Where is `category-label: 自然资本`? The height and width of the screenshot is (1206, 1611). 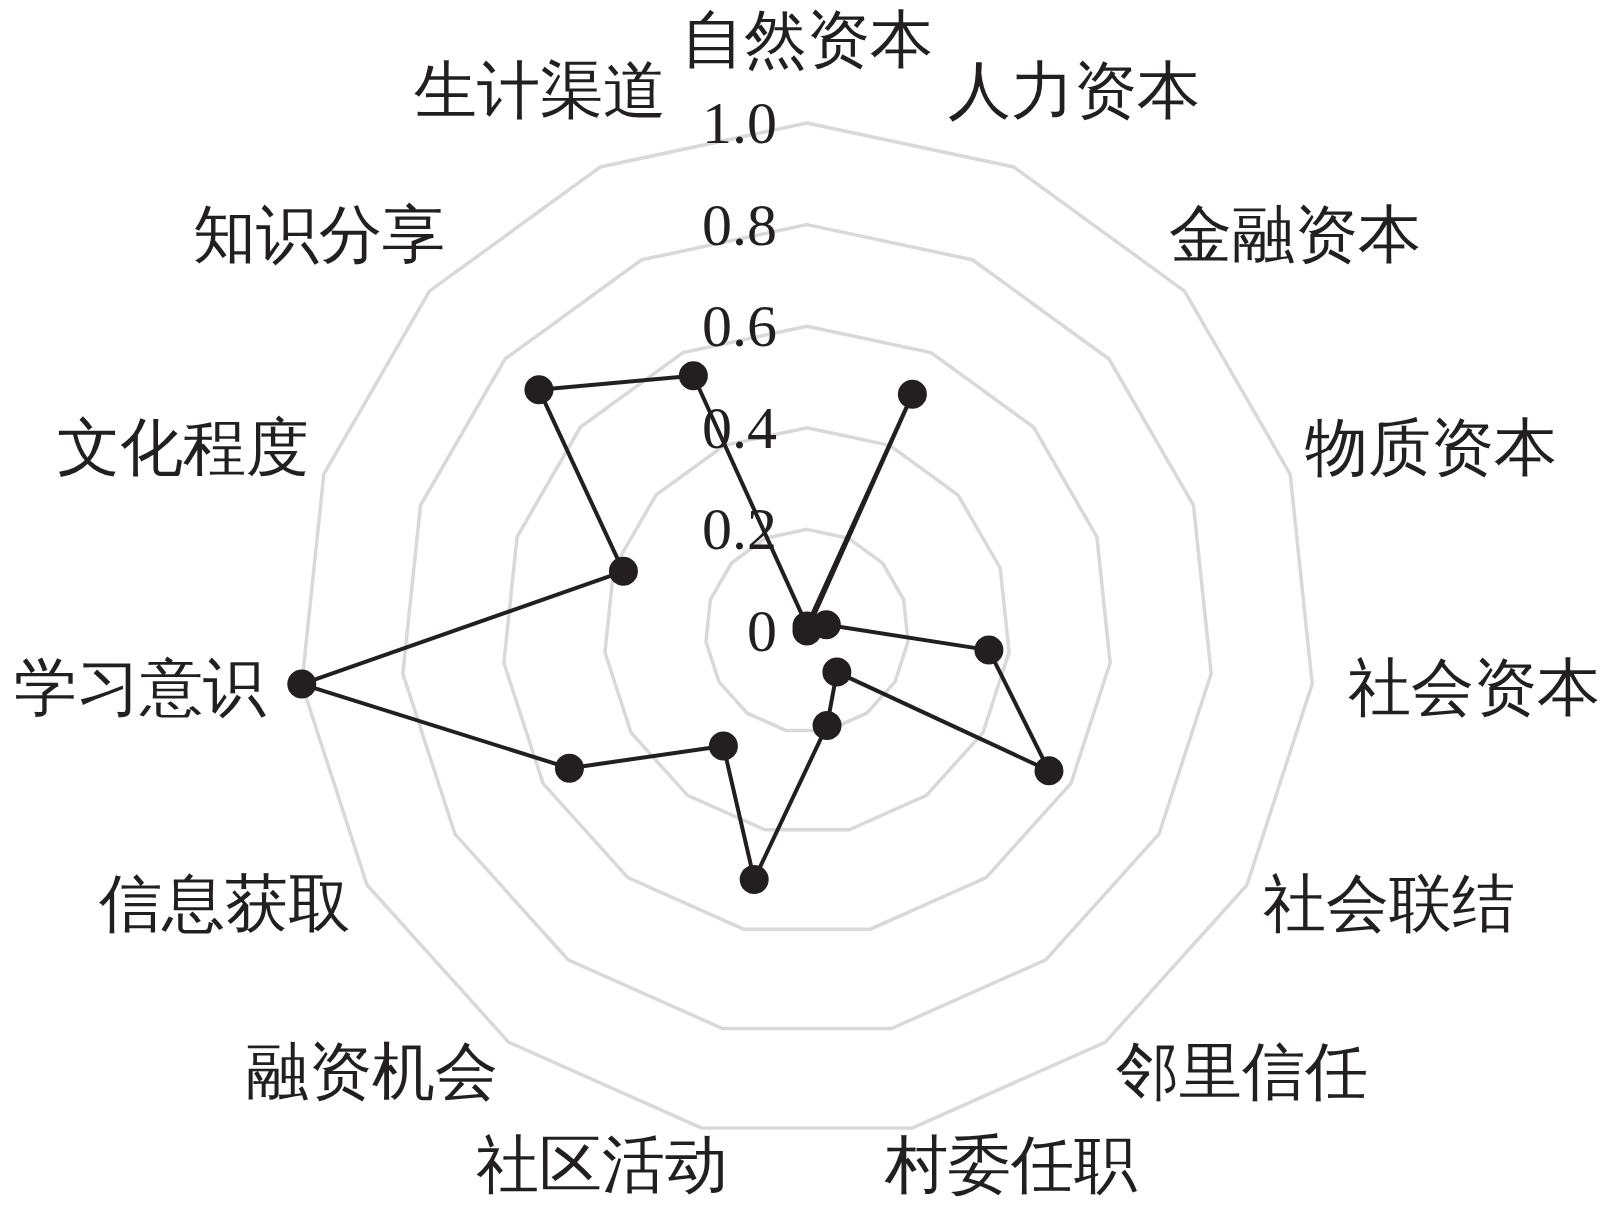 category-label: 自然资本 is located at coordinates (807, 39).